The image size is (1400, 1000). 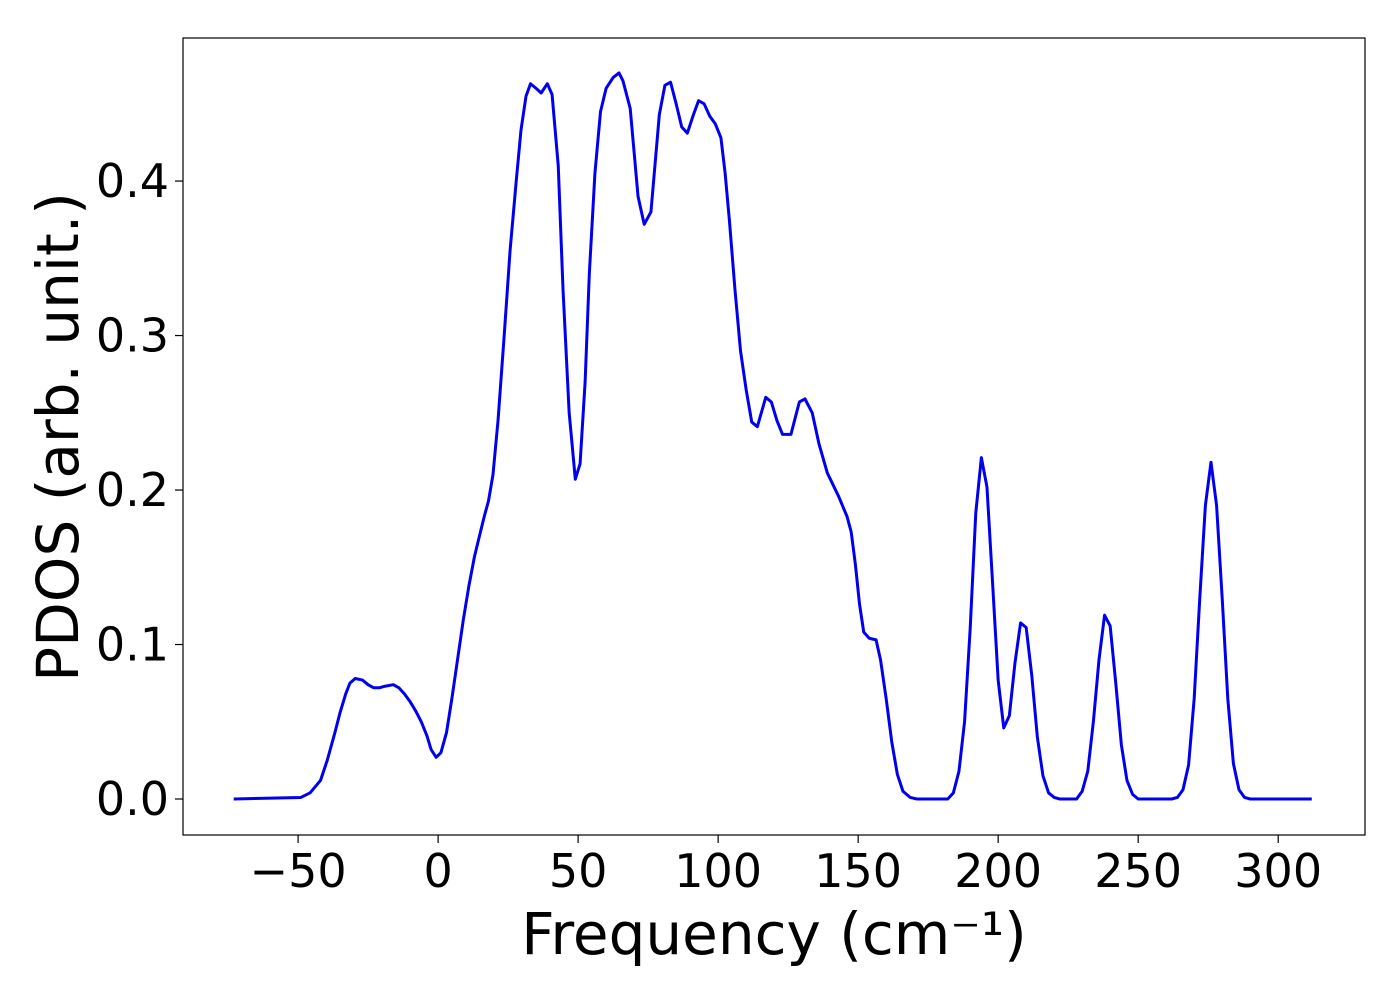 What do you see at coordinates (132, 336) in the screenshot?
I see `y-tick-label: 0.3` at bounding box center [132, 336].